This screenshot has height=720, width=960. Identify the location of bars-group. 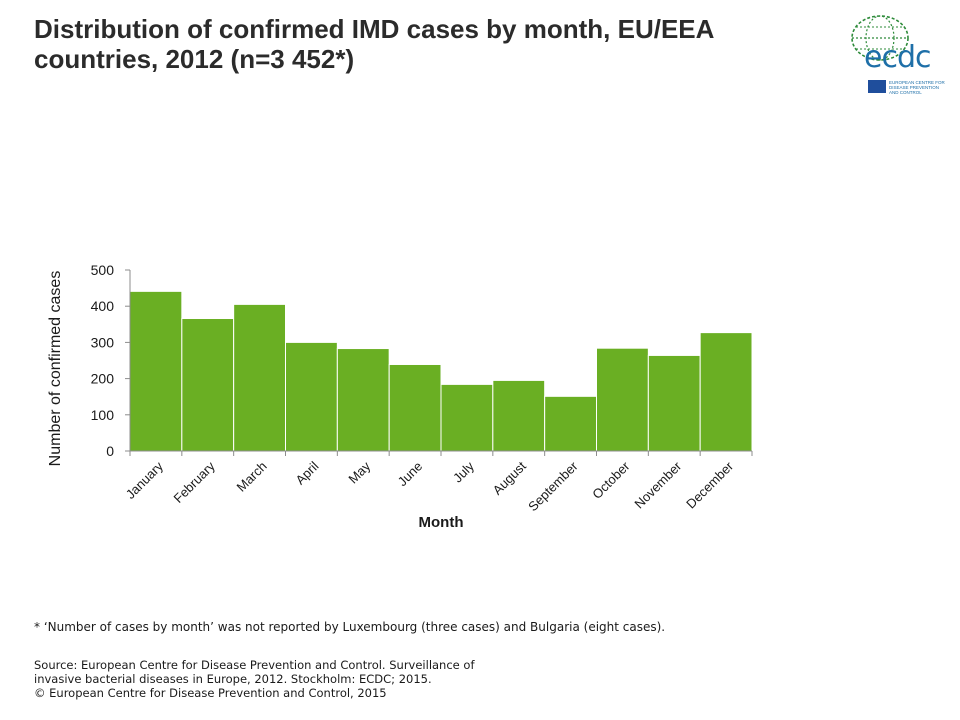
(441, 371).